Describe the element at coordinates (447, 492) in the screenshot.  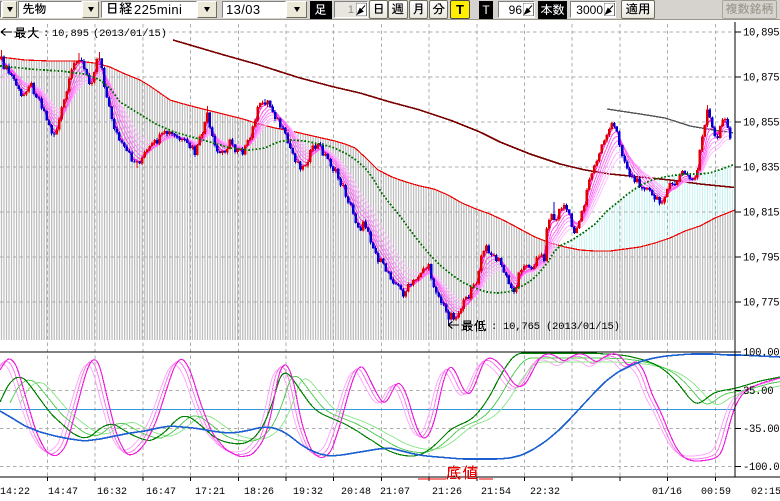
I see `svg-text: 21:26` at that location.